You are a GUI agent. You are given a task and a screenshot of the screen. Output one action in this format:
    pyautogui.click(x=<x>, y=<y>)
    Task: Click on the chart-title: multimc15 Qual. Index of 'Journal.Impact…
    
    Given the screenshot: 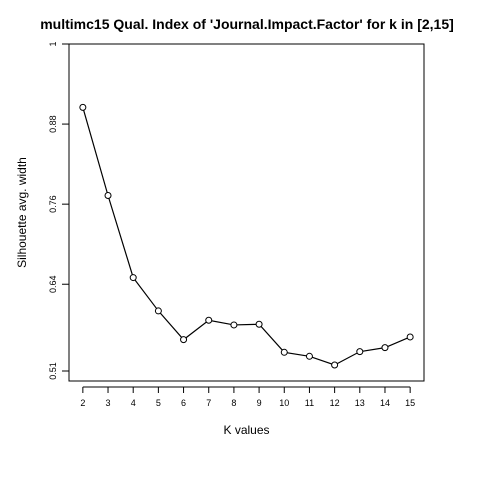 What is the action you would take?
    pyautogui.click(x=247, y=24)
    